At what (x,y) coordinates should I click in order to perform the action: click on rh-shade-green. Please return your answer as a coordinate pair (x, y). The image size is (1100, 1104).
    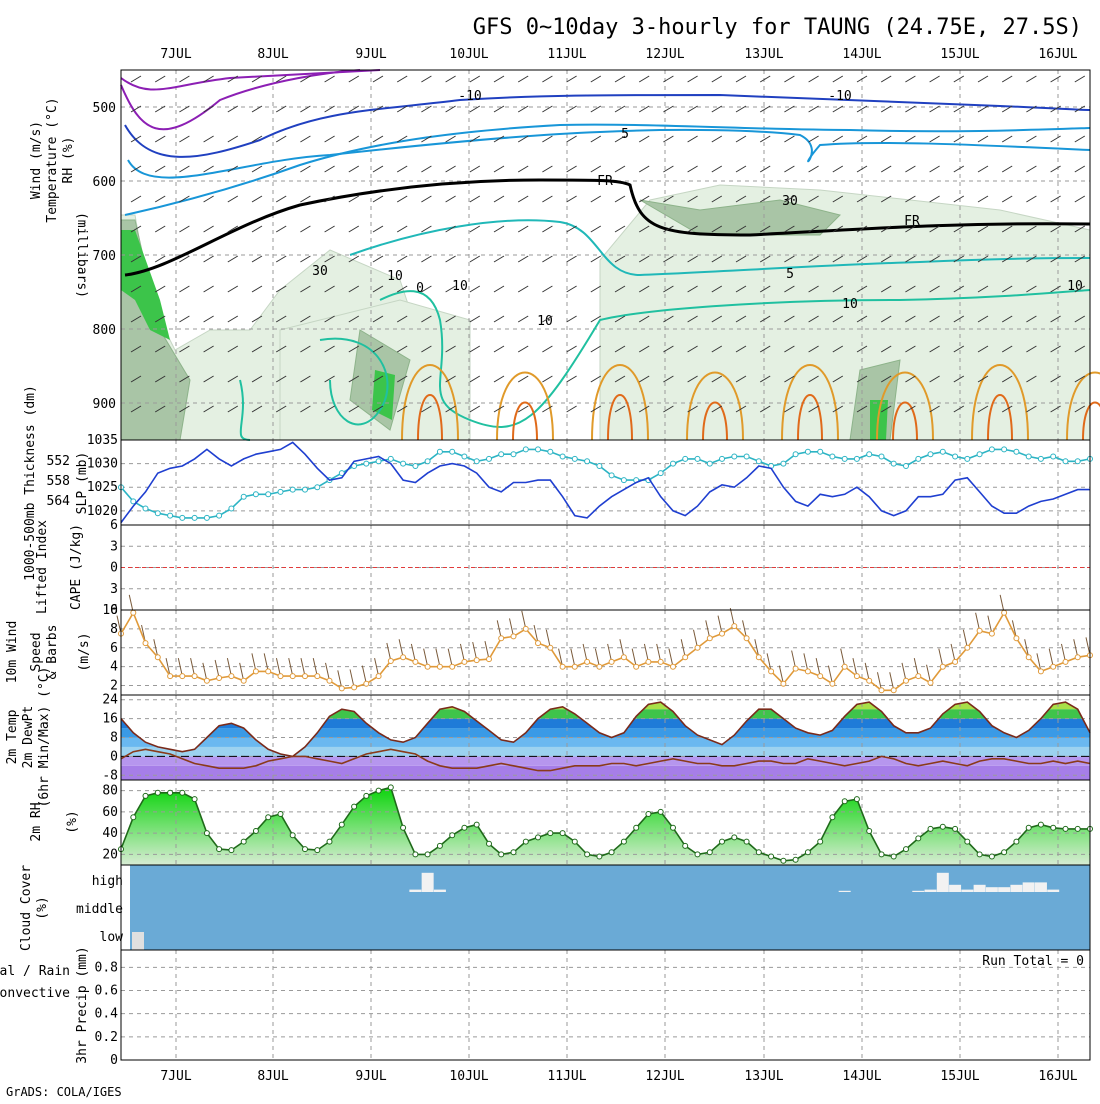
    Looking at the image, I should click on (879, 420).